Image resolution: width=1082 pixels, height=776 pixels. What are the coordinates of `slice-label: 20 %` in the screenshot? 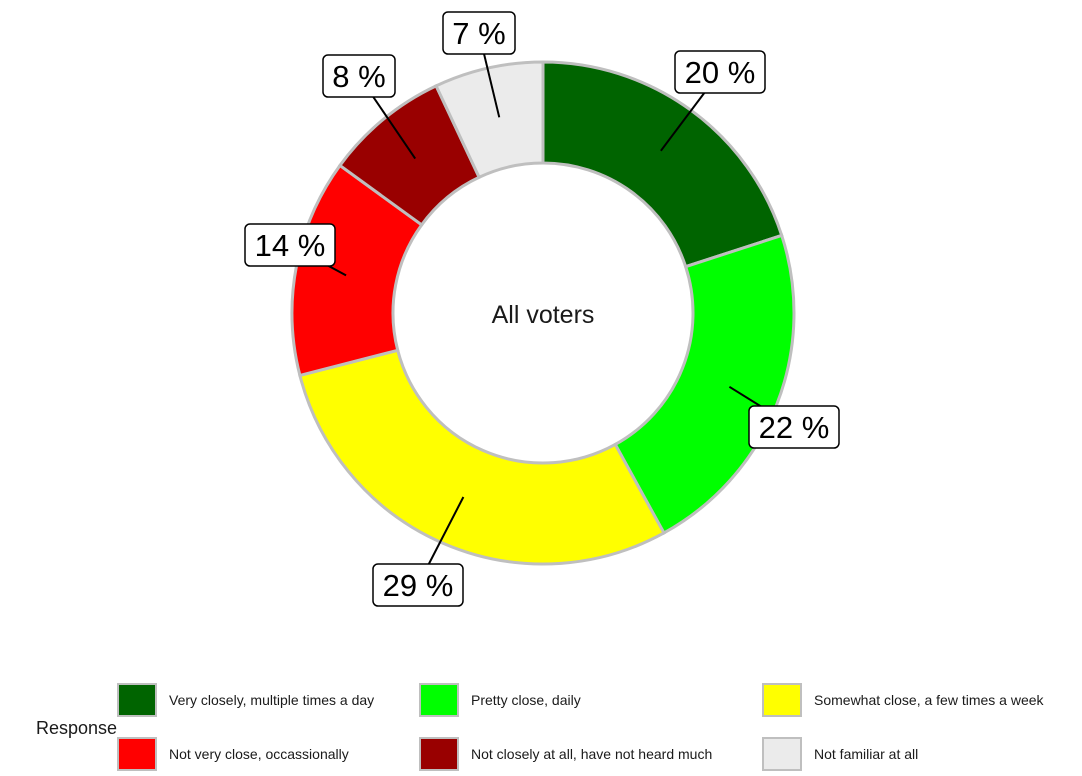 It's located at (720, 72).